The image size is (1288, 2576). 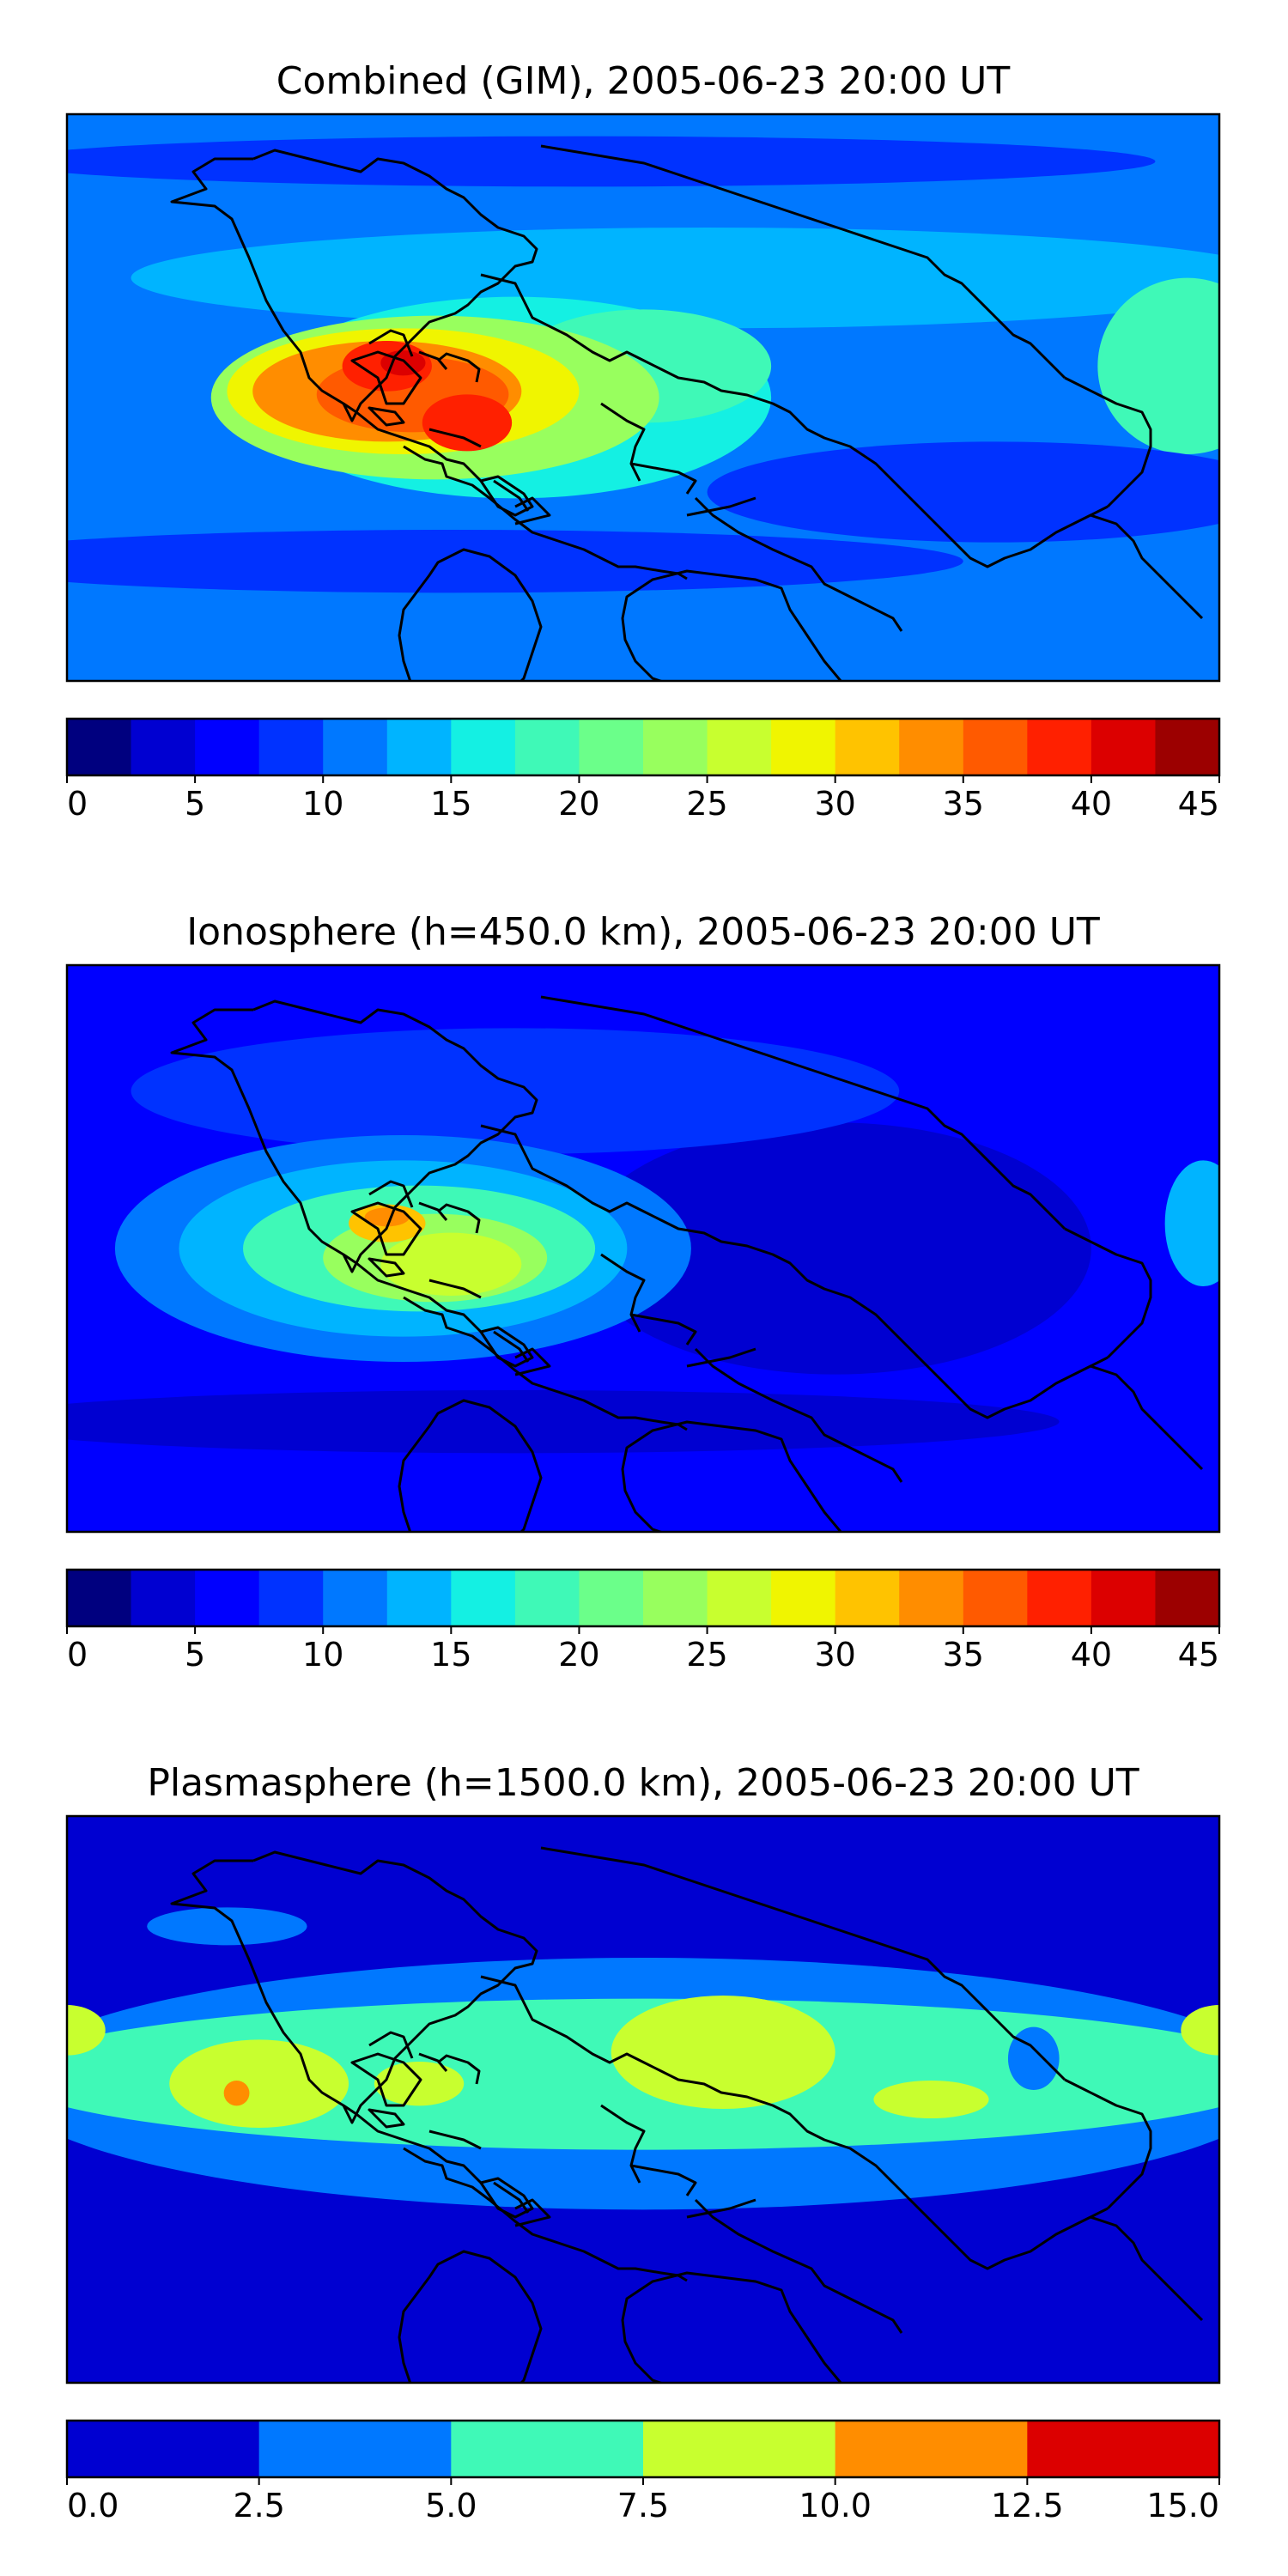 What do you see at coordinates (258, 2506) in the screenshot?
I see `colorbar-tick-label: 2.5` at bounding box center [258, 2506].